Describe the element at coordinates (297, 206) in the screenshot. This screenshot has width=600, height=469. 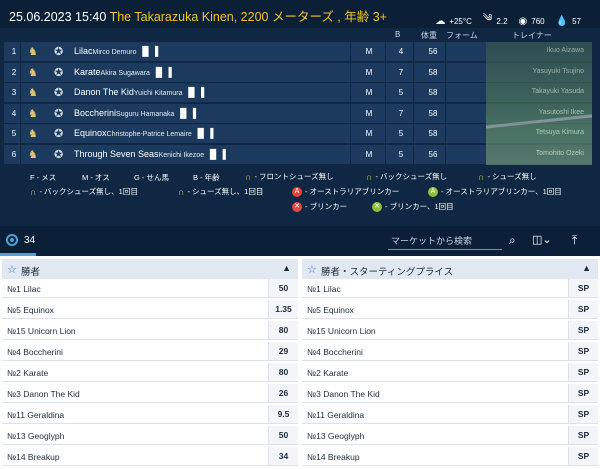
I see `blinker-icon: ✕` at that location.